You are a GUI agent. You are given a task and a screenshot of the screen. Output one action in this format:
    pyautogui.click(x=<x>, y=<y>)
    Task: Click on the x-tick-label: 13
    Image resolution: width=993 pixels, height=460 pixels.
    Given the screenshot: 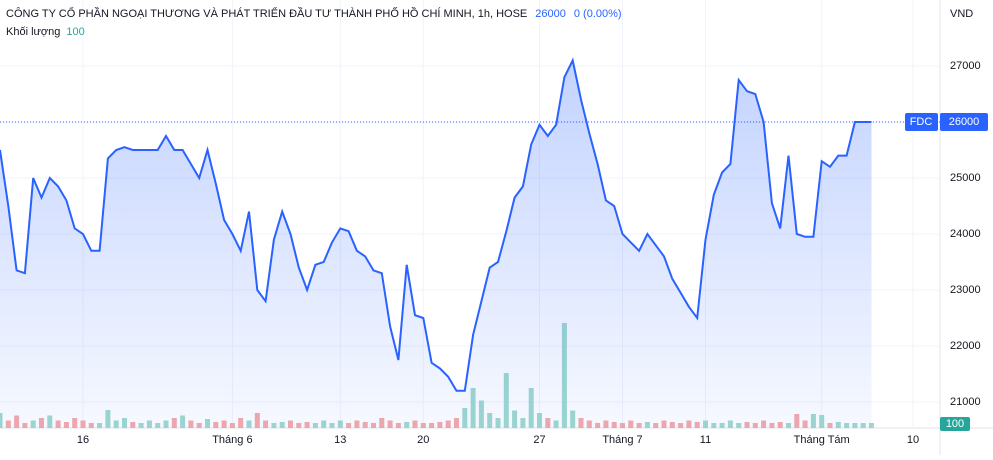 What is the action you would take?
    pyautogui.click(x=340, y=440)
    